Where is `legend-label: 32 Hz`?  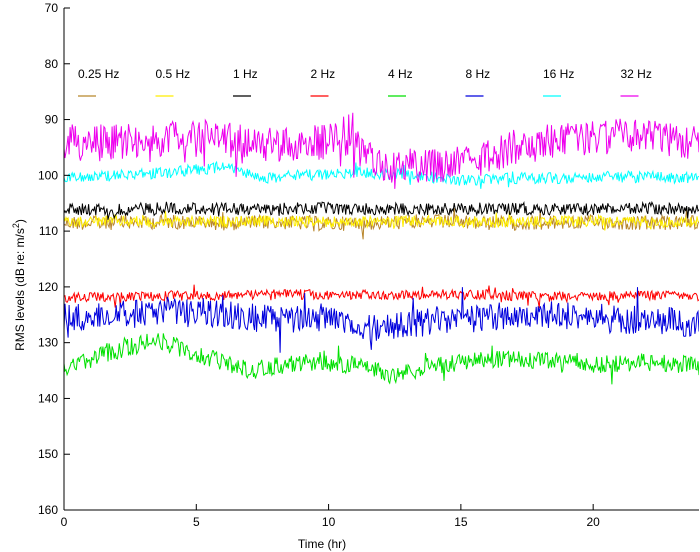 legend-label: 32 Hz is located at coordinates (636, 74).